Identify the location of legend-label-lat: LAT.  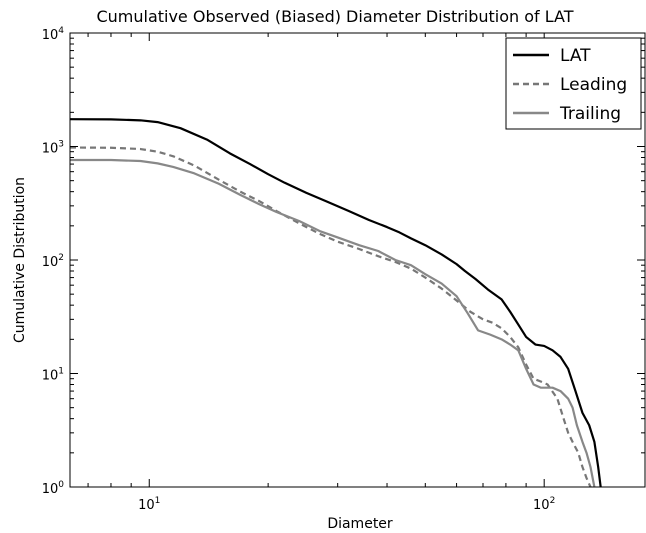
(575, 56).